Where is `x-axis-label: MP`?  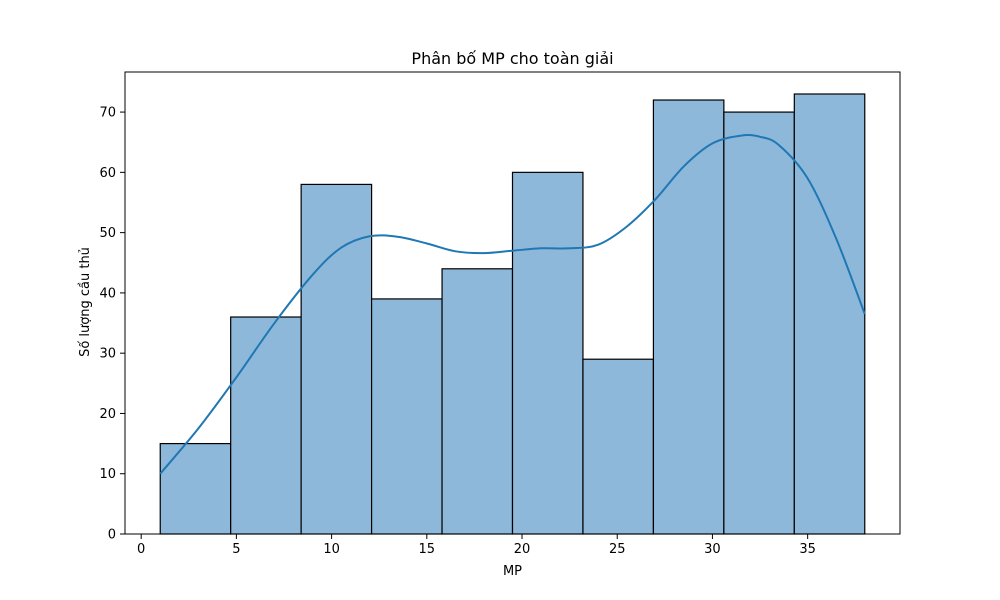 x-axis-label: MP is located at coordinates (512, 571).